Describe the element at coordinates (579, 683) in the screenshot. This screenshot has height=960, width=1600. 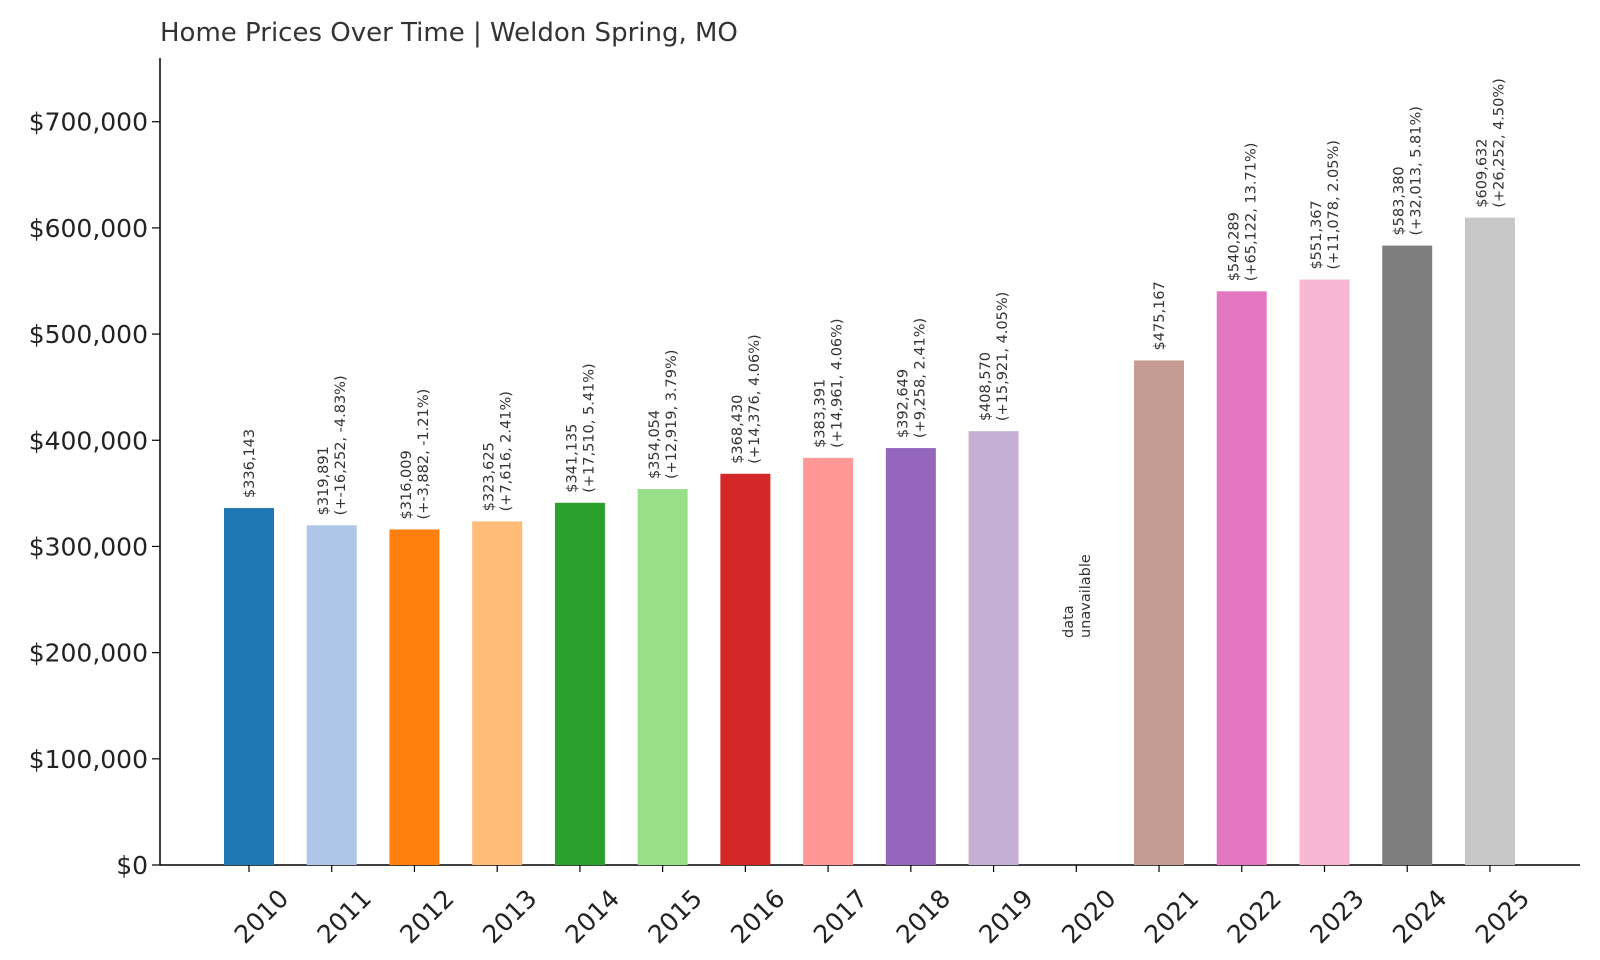
I see `bar-2014` at that location.